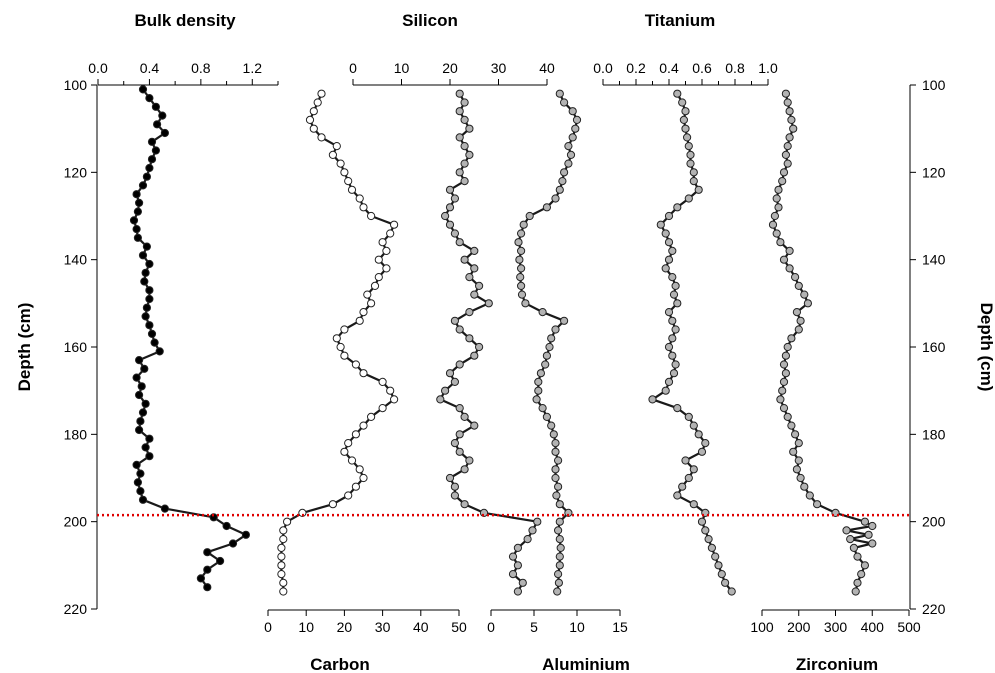 This screenshot has width=995, height=673. Describe the element at coordinates (76, 434) in the screenshot. I see `depth-tick-label-left: 180` at that location.